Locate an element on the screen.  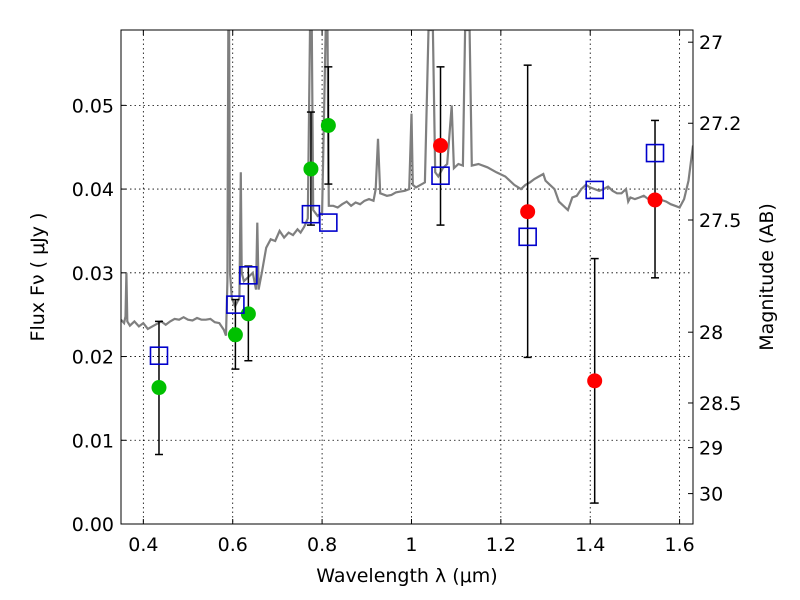
y-axis-left-label: Flux Fν ( μJy ) is located at coordinates (38, 277).